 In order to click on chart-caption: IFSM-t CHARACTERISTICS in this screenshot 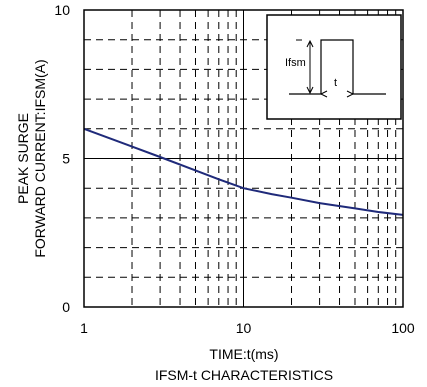, I will do `click(244, 375)`.